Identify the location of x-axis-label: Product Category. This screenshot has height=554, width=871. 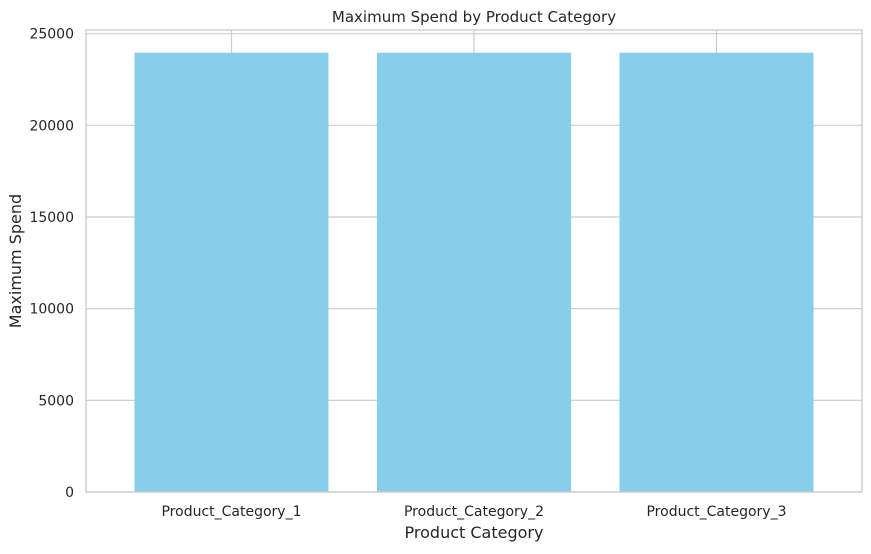
(474, 532).